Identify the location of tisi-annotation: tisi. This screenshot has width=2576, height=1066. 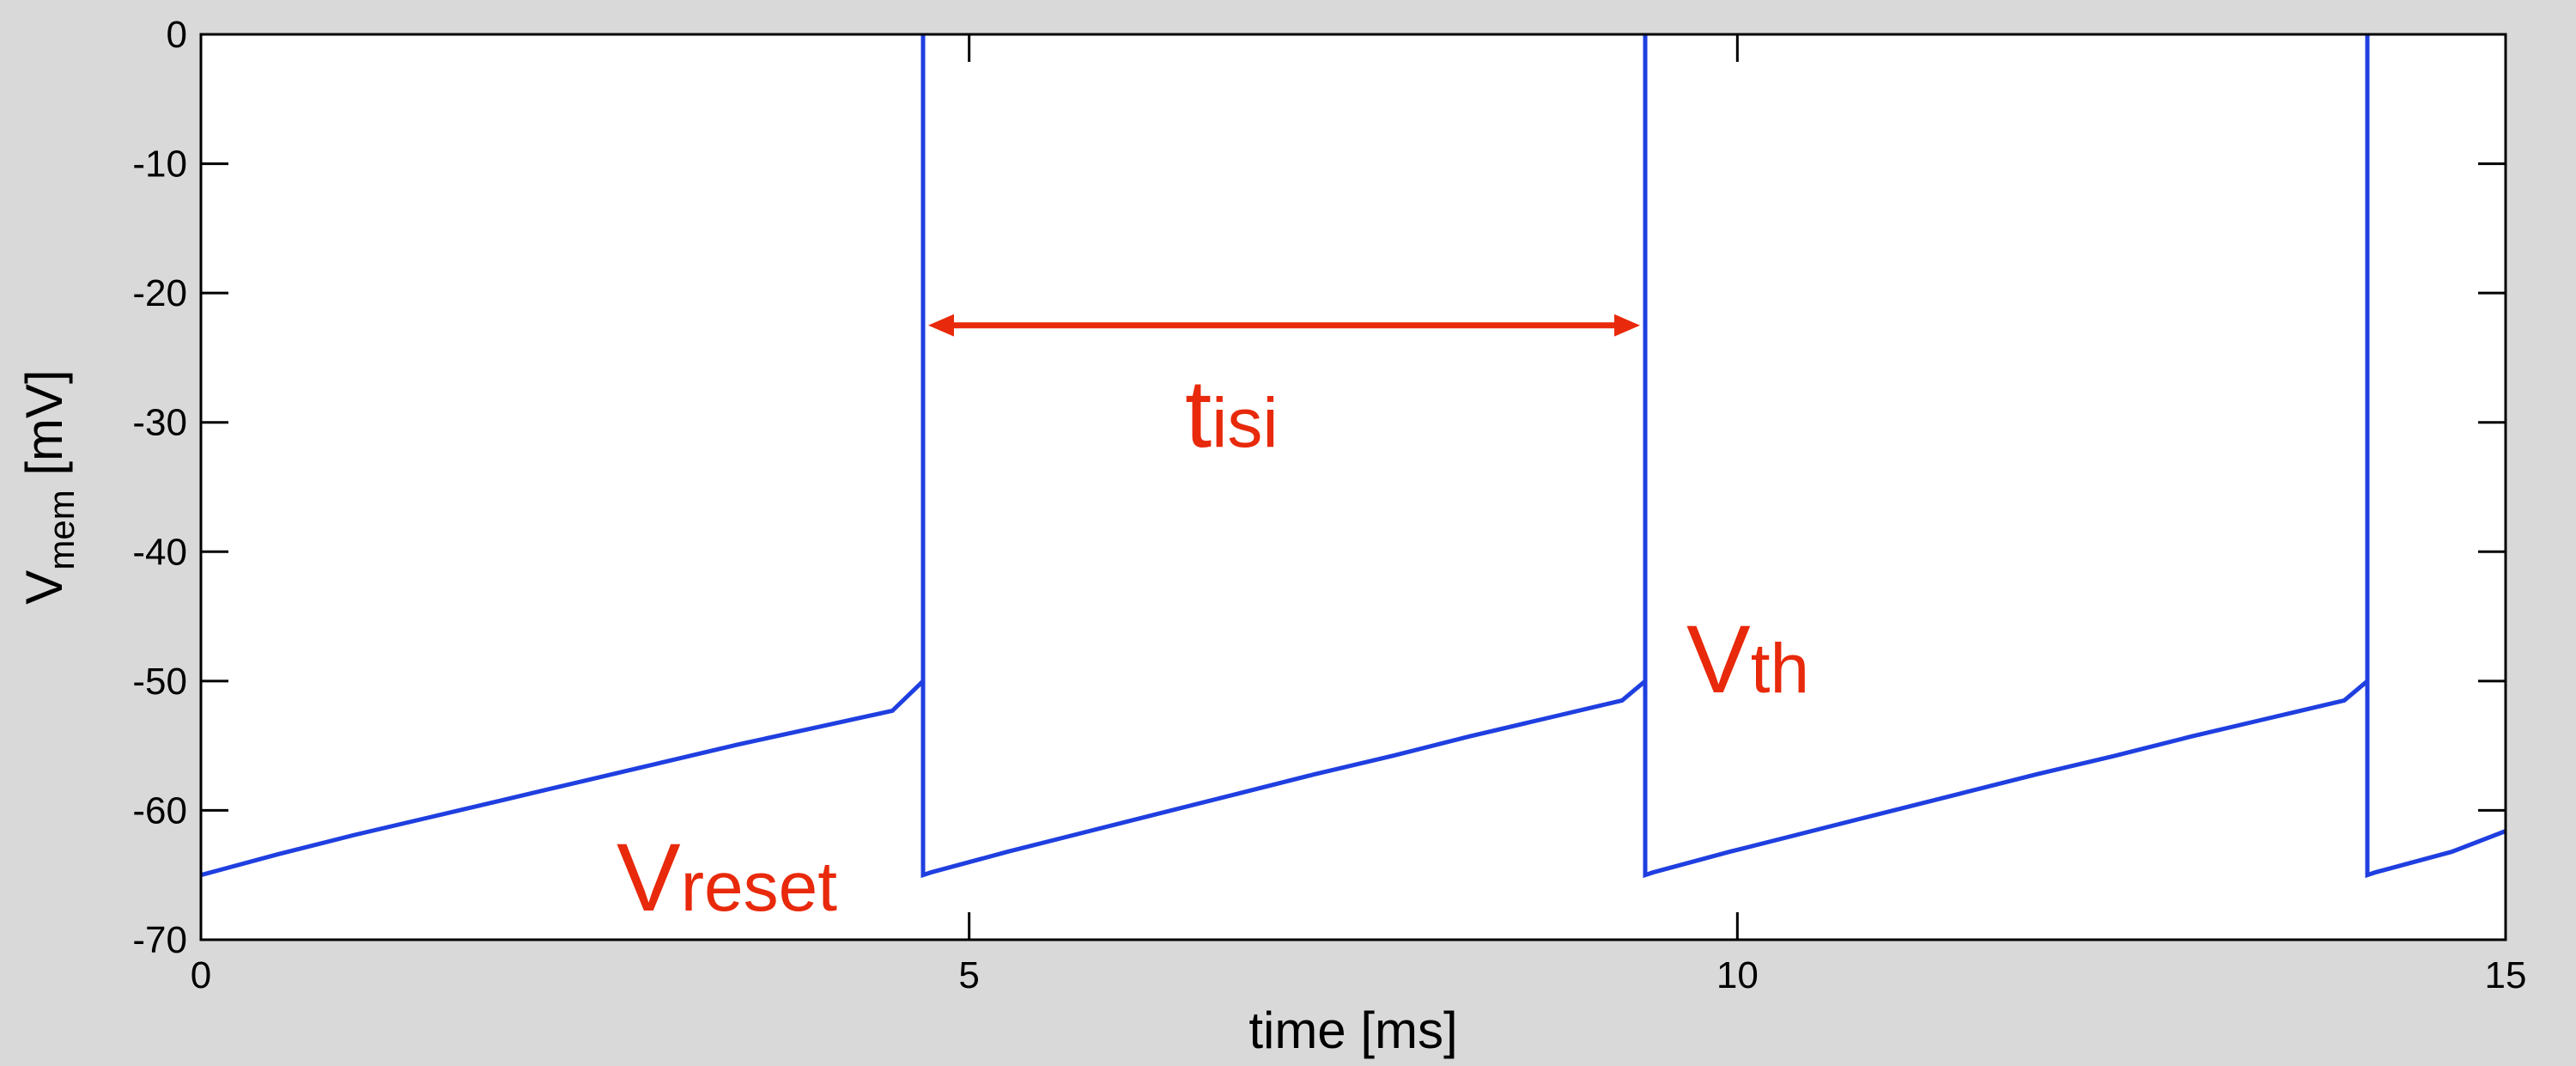
(1232, 413).